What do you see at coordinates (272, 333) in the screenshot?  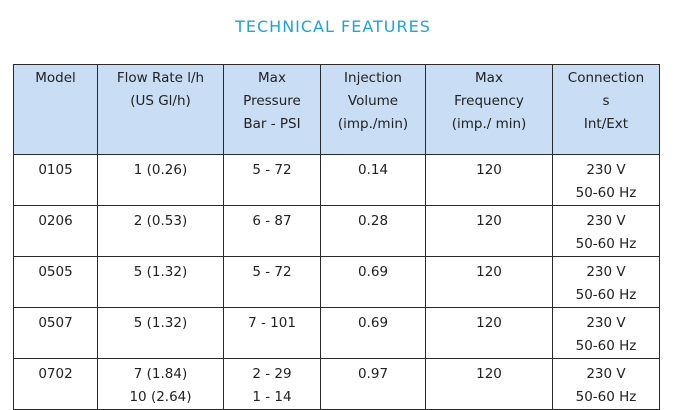 I see `cell-max-pressure: 7 - 101` at bounding box center [272, 333].